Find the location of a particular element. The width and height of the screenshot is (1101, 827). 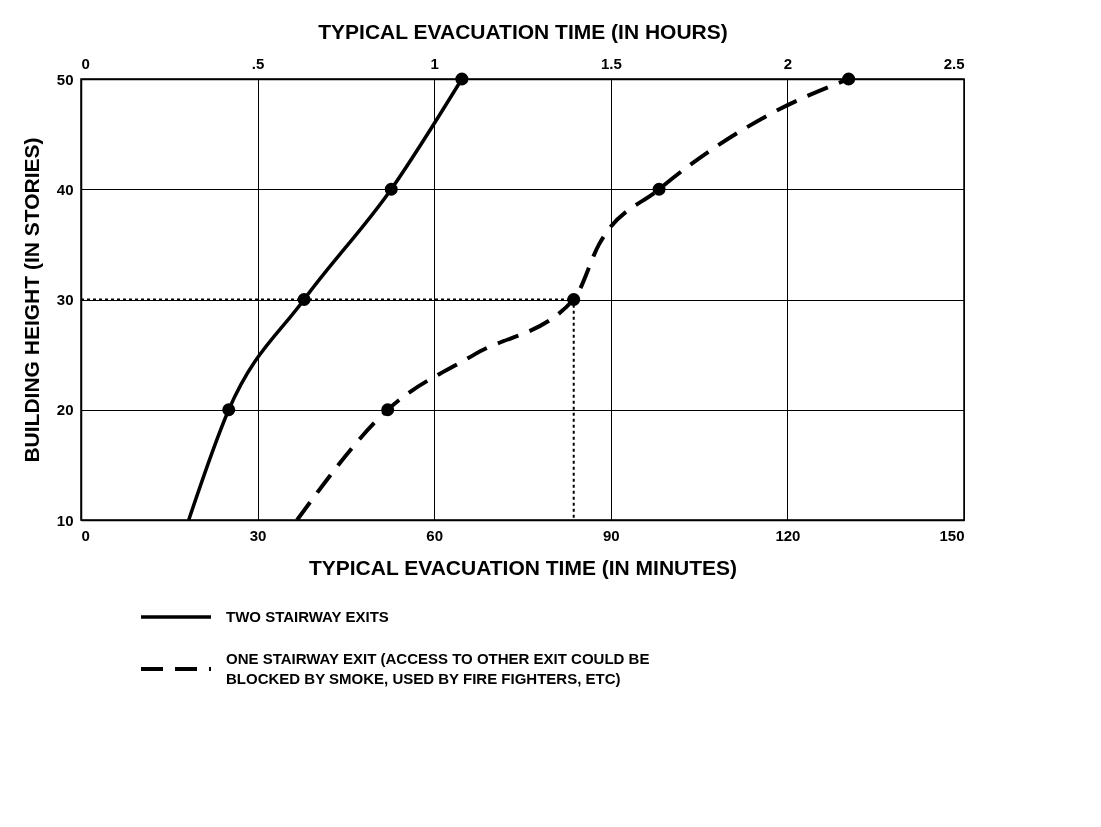

x-axis-title: TYPICAL EVACUATION TIME (IN MINUTES) is located at coordinates (523, 567).